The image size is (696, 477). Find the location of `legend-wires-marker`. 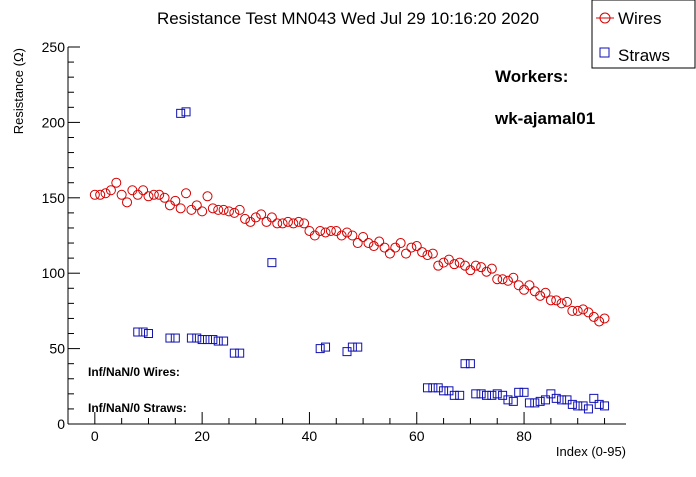

legend-wires-marker is located at coordinates (605, 18).